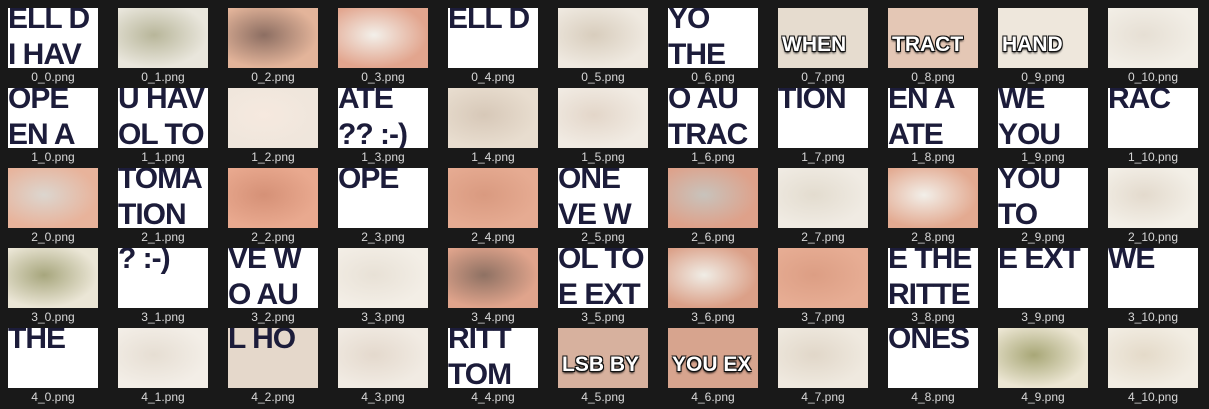  I want to click on file-item: 0_1.png, so click(163, 46).